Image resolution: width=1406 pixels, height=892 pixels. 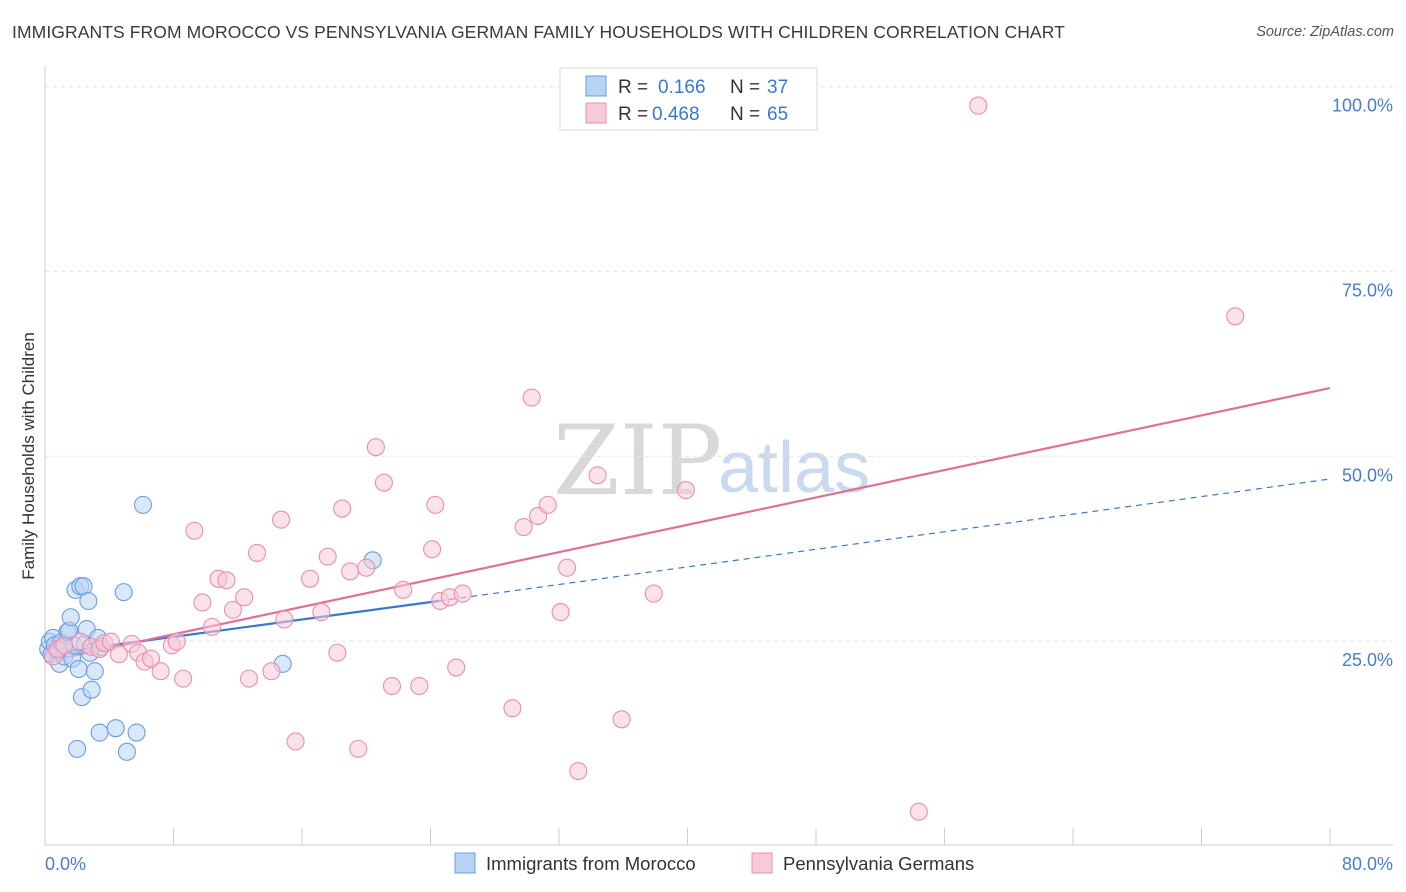 What do you see at coordinates (465, 863) in the screenshot?
I see `bottom-legend-swatch-morocco` at bounding box center [465, 863].